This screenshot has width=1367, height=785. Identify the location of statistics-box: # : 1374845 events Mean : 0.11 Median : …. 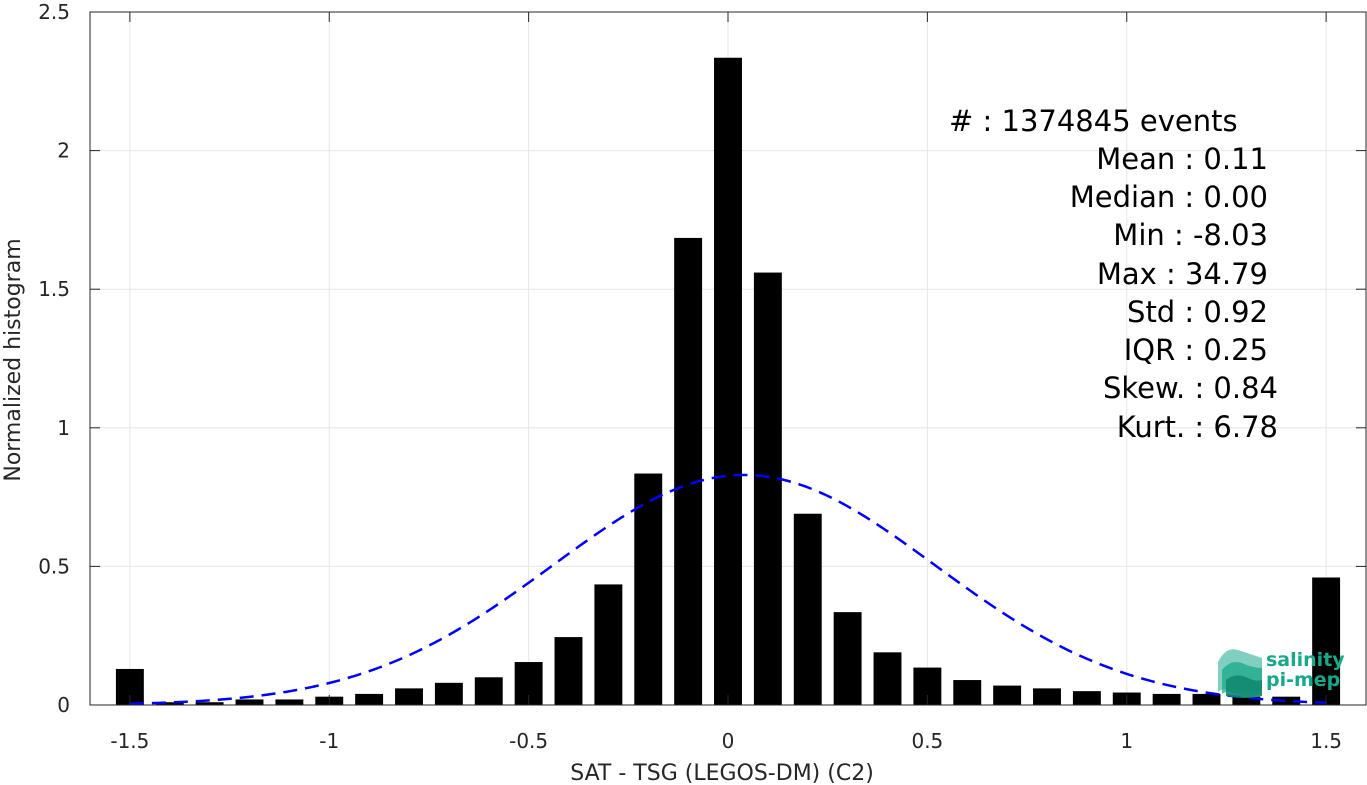
(1113, 274).